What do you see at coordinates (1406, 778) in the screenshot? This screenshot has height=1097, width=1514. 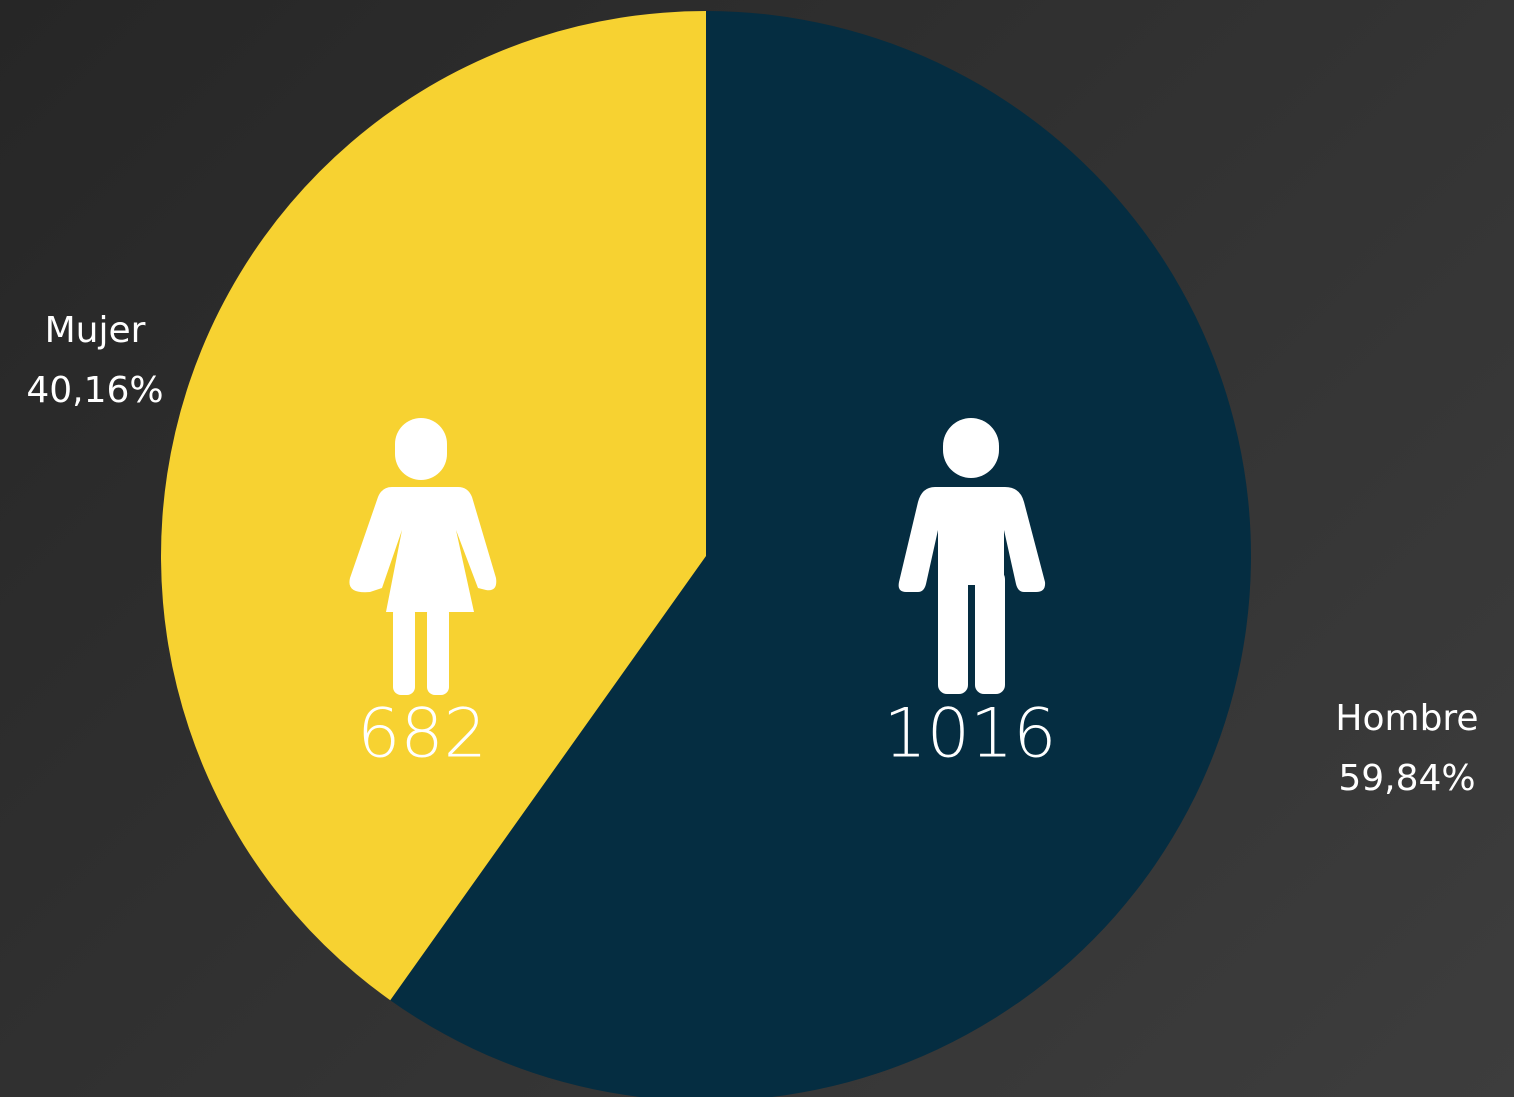 I see `percent-label: 59,84%` at bounding box center [1406, 778].